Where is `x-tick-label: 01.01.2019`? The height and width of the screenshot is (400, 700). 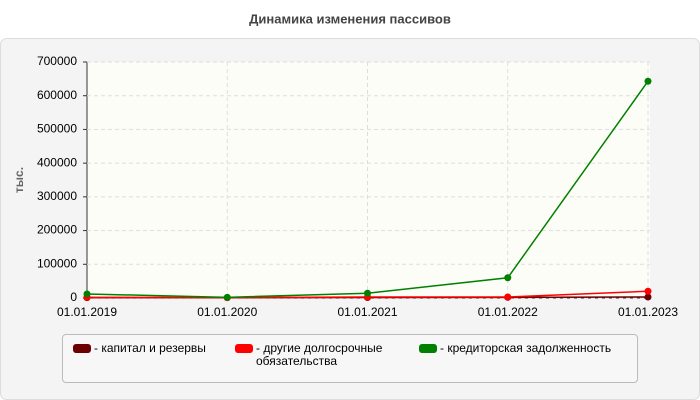 x-tick-label: 01.01.2019 is located at coordinates (87, 312).